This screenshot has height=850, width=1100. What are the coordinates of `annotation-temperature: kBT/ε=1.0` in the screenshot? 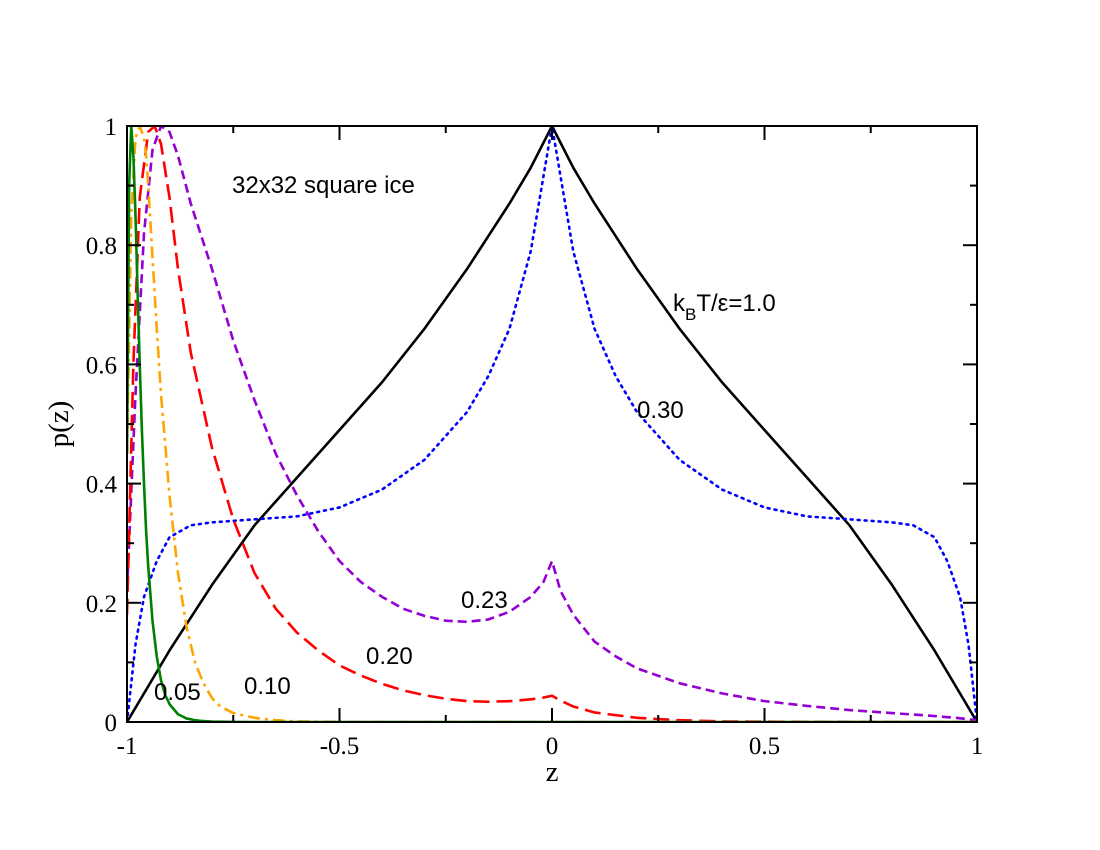 It's located at (724, 307).